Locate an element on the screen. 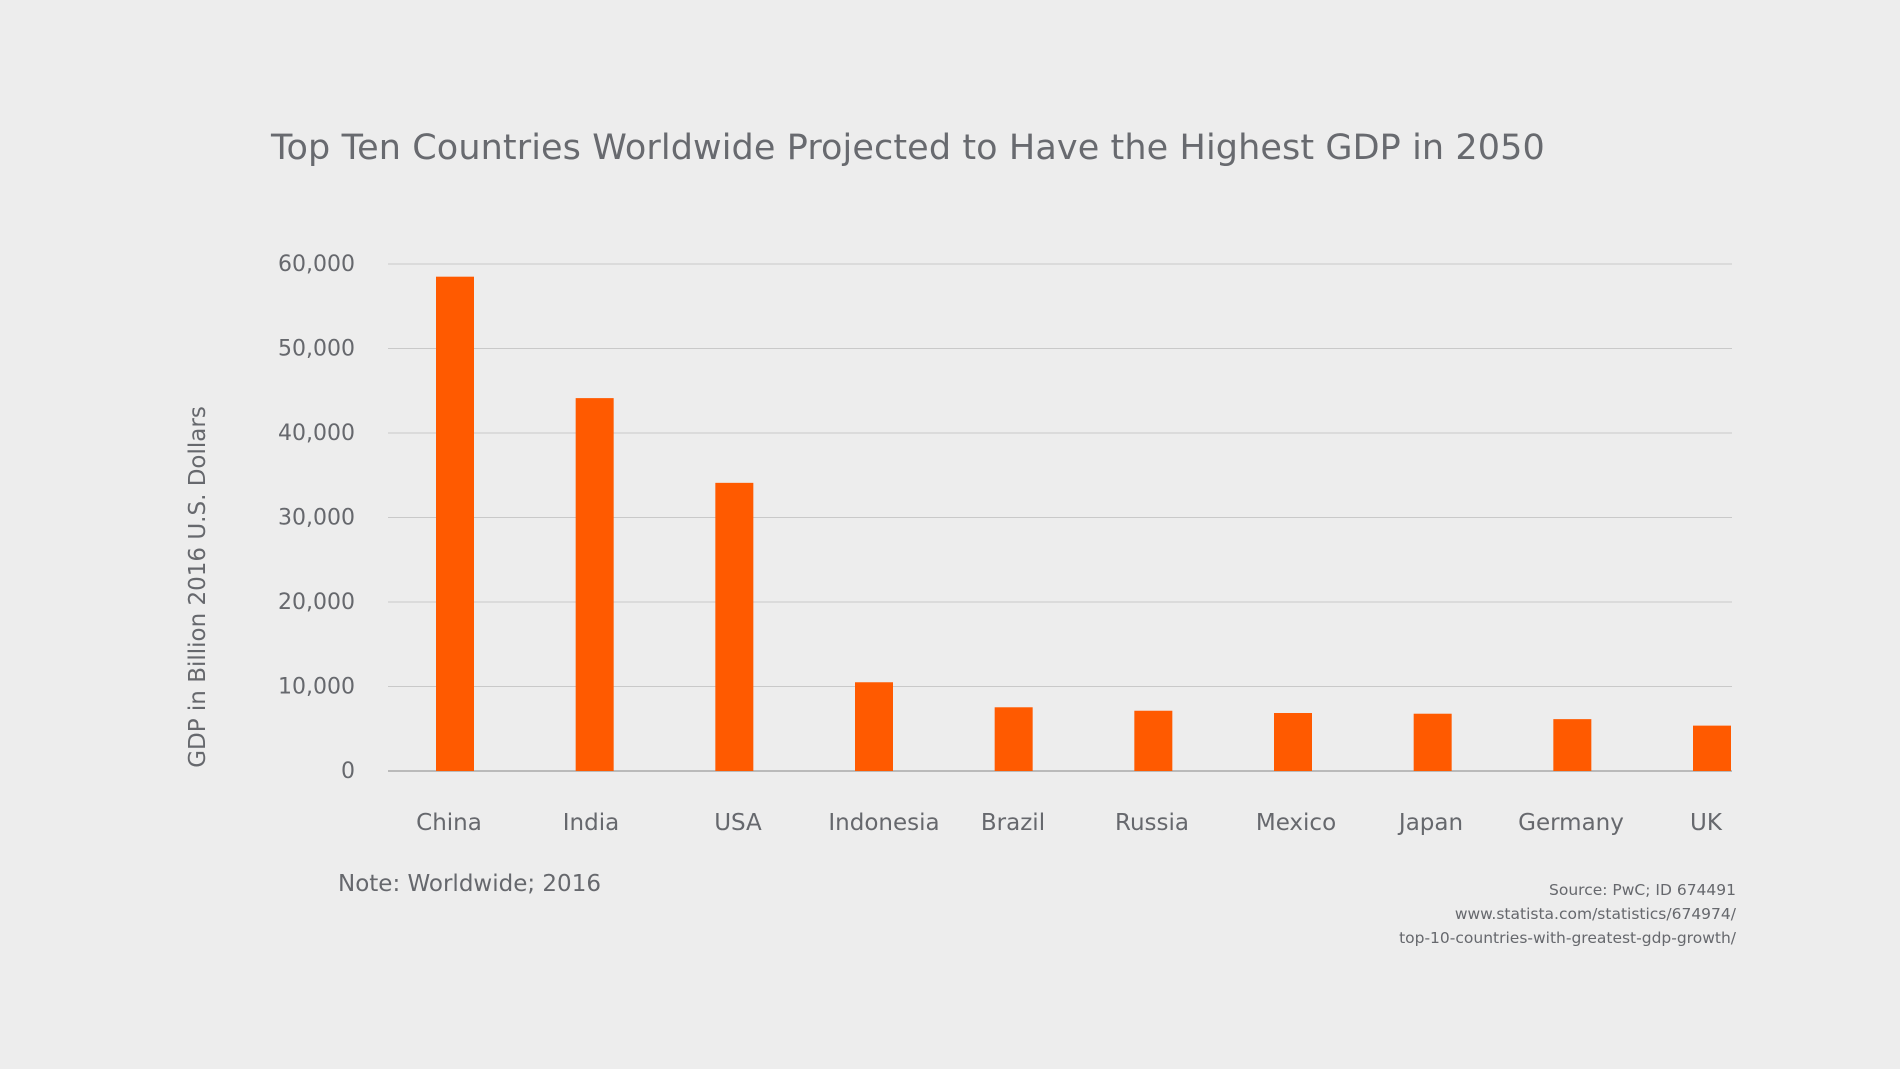 The width and height of the screenshot is (1900, 1069). source-url-line: www.statista.com/statistics/674974/ is located at coordinates (1595, 914).